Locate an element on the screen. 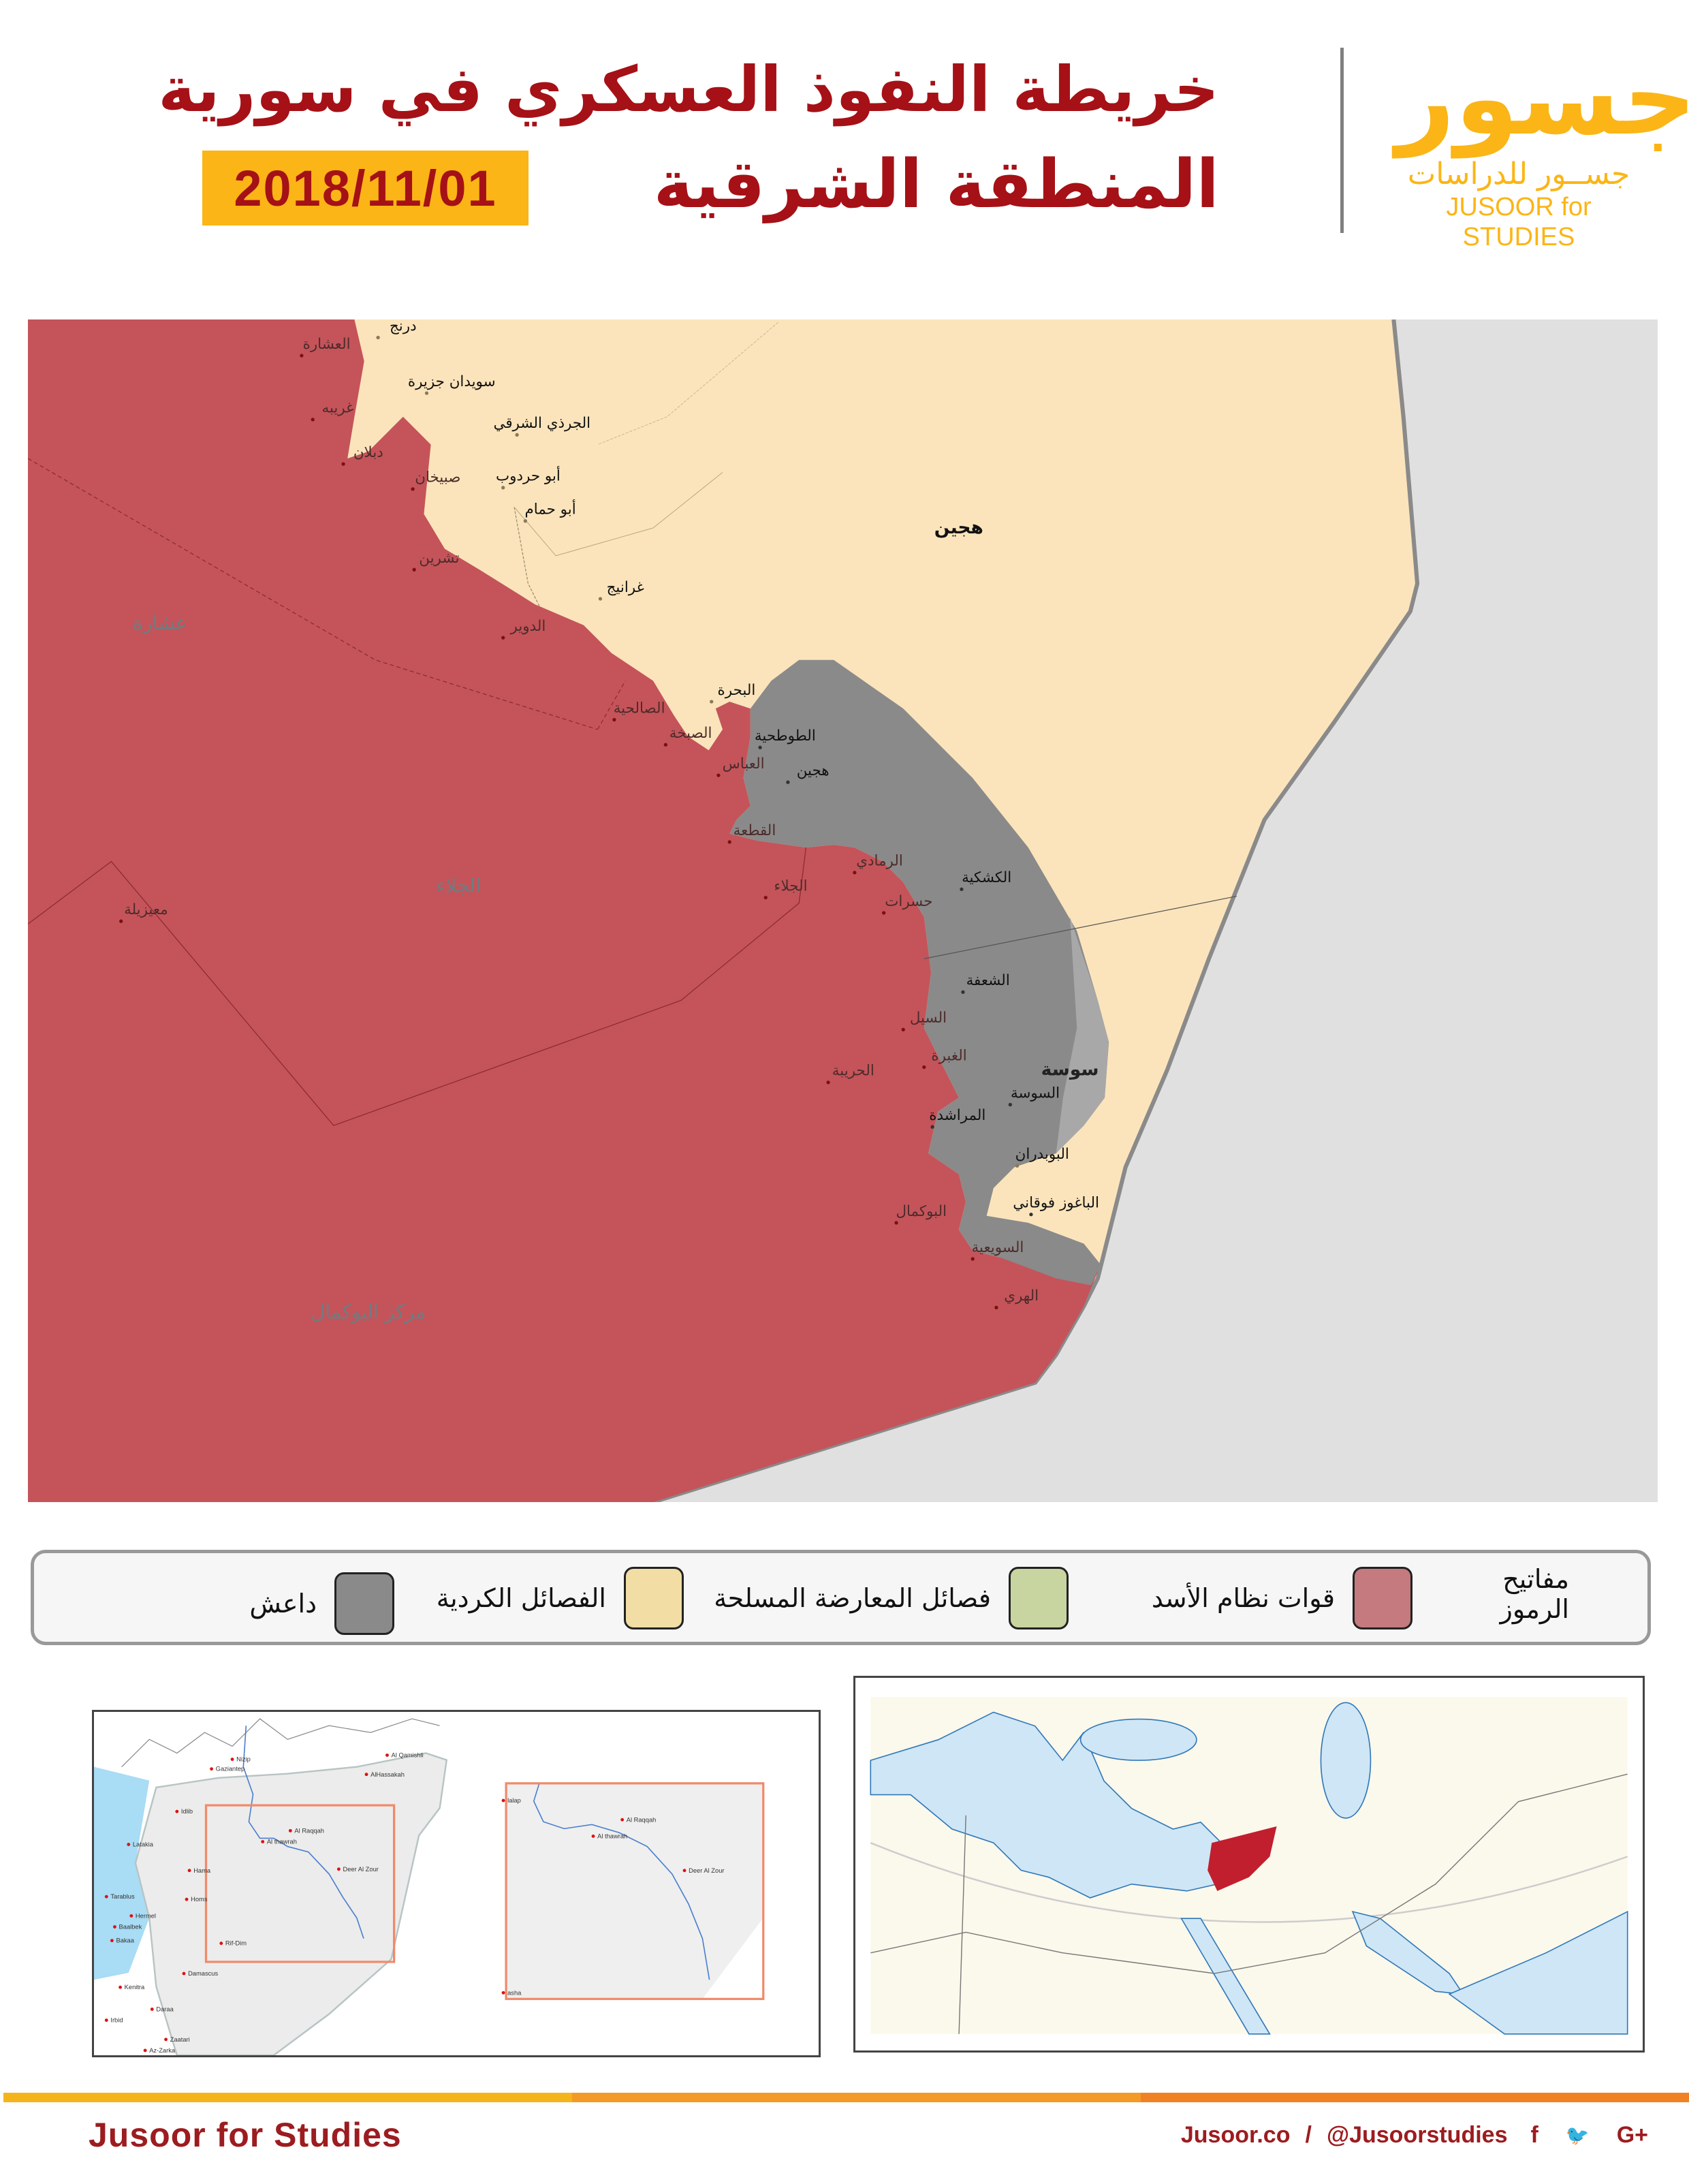  place-label: البوكمال is located at coordinates (921, 1211).